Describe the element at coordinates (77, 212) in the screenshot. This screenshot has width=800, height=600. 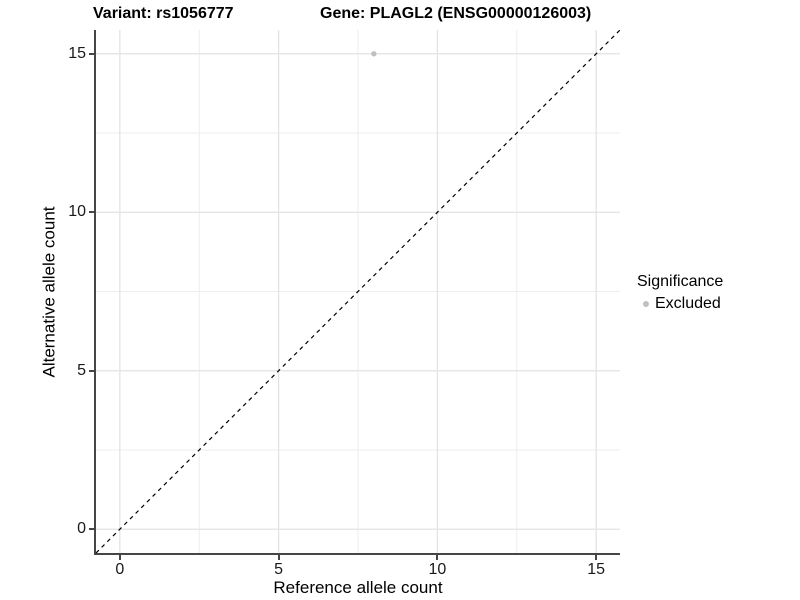
I see `y-tick-label: 10` at that location.